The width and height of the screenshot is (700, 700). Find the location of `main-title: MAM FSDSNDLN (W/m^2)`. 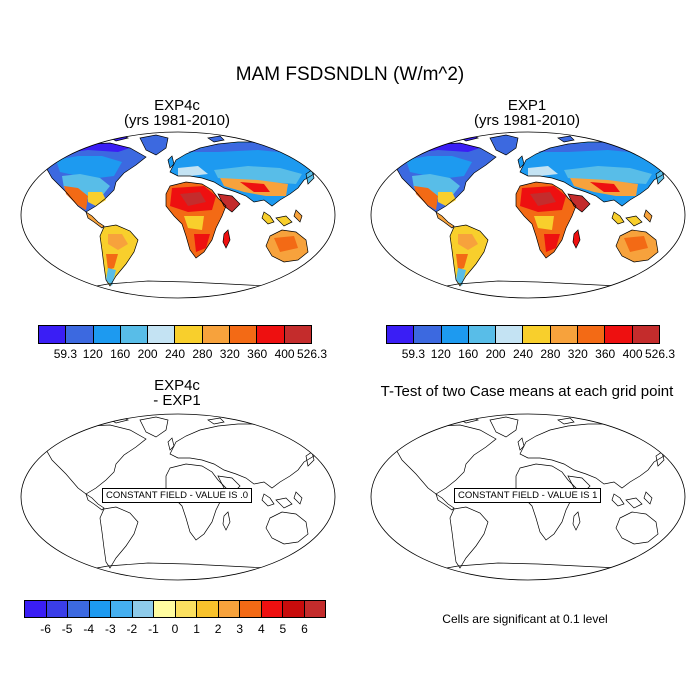

main-title: MAM FSDSNDLN (W/m^2) is located at coordinates (350, 74).